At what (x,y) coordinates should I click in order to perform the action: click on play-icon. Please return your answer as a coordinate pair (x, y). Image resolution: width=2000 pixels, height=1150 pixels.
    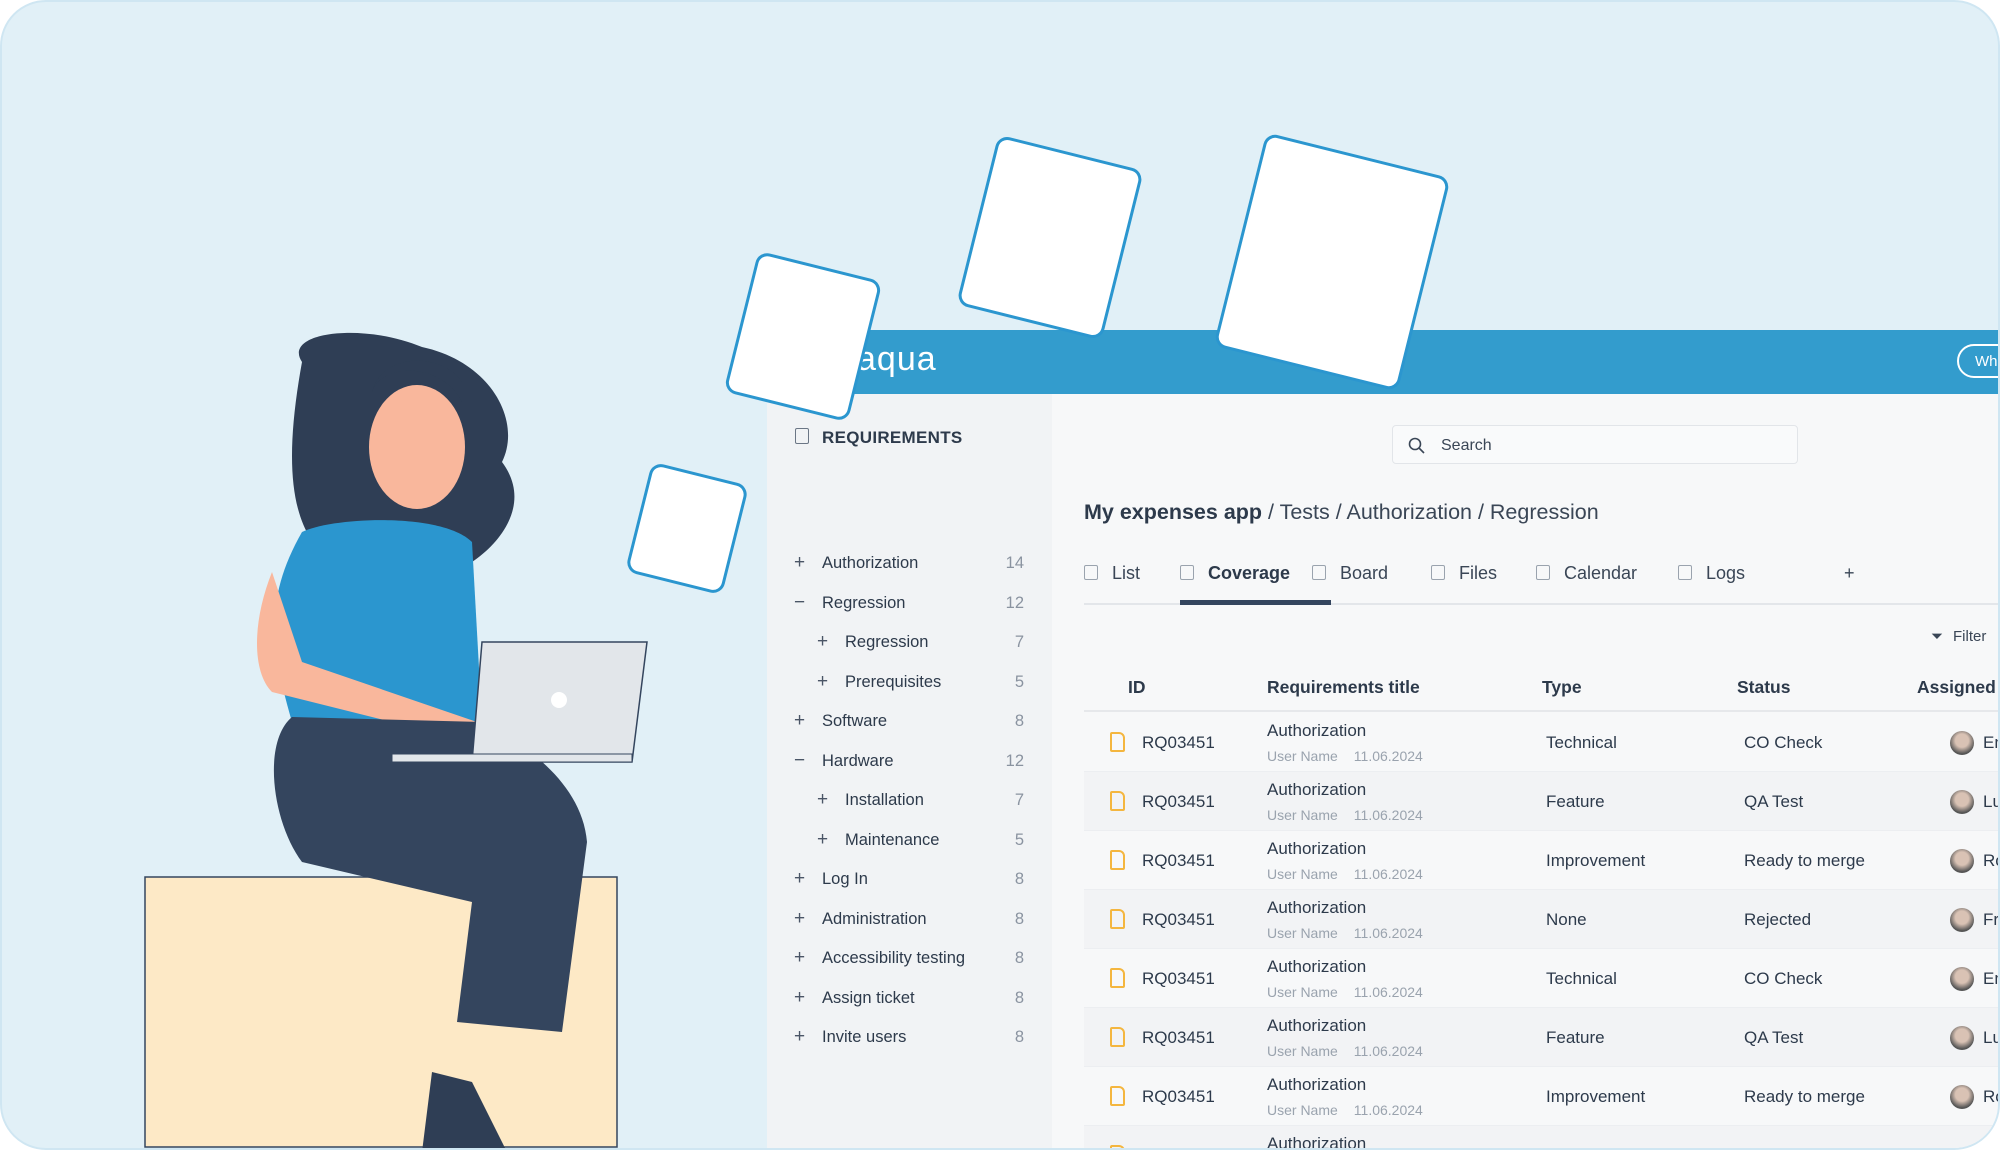
    Looking at the image, I should click on (1319, 572).